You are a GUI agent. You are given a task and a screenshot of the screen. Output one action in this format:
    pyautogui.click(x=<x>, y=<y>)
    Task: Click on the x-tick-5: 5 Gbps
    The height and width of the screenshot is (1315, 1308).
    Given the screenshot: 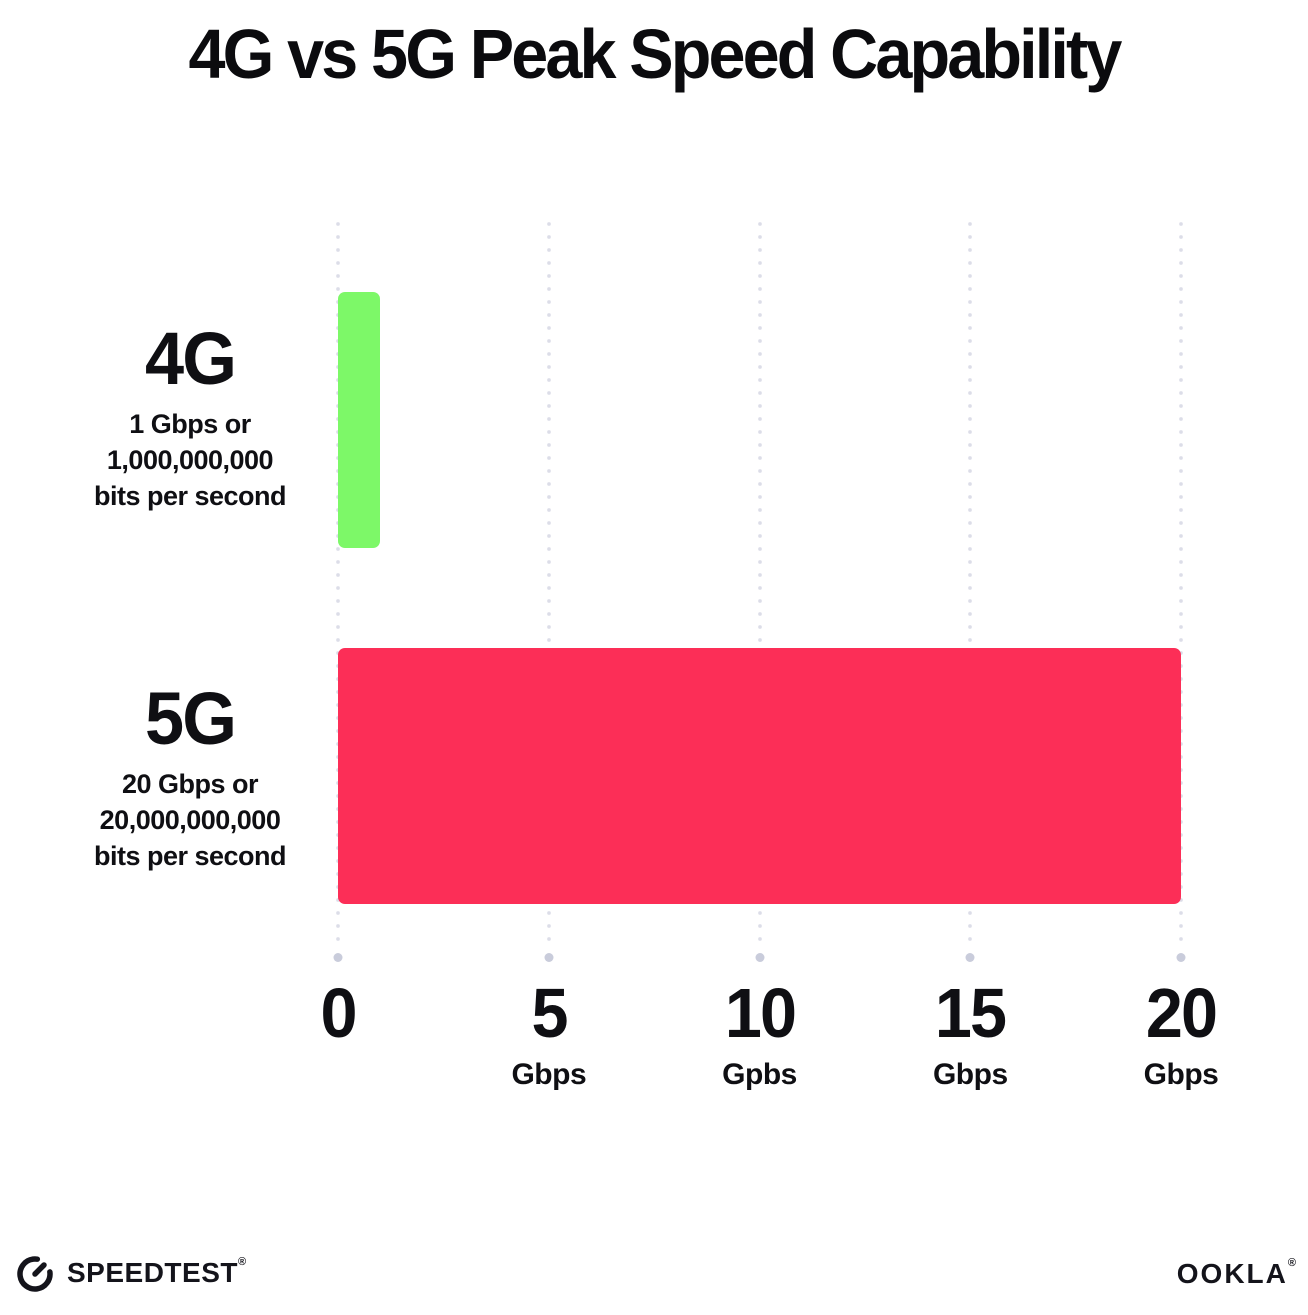 What is the action you would take?
    pyautogui.click(x=549, y=1034)
    